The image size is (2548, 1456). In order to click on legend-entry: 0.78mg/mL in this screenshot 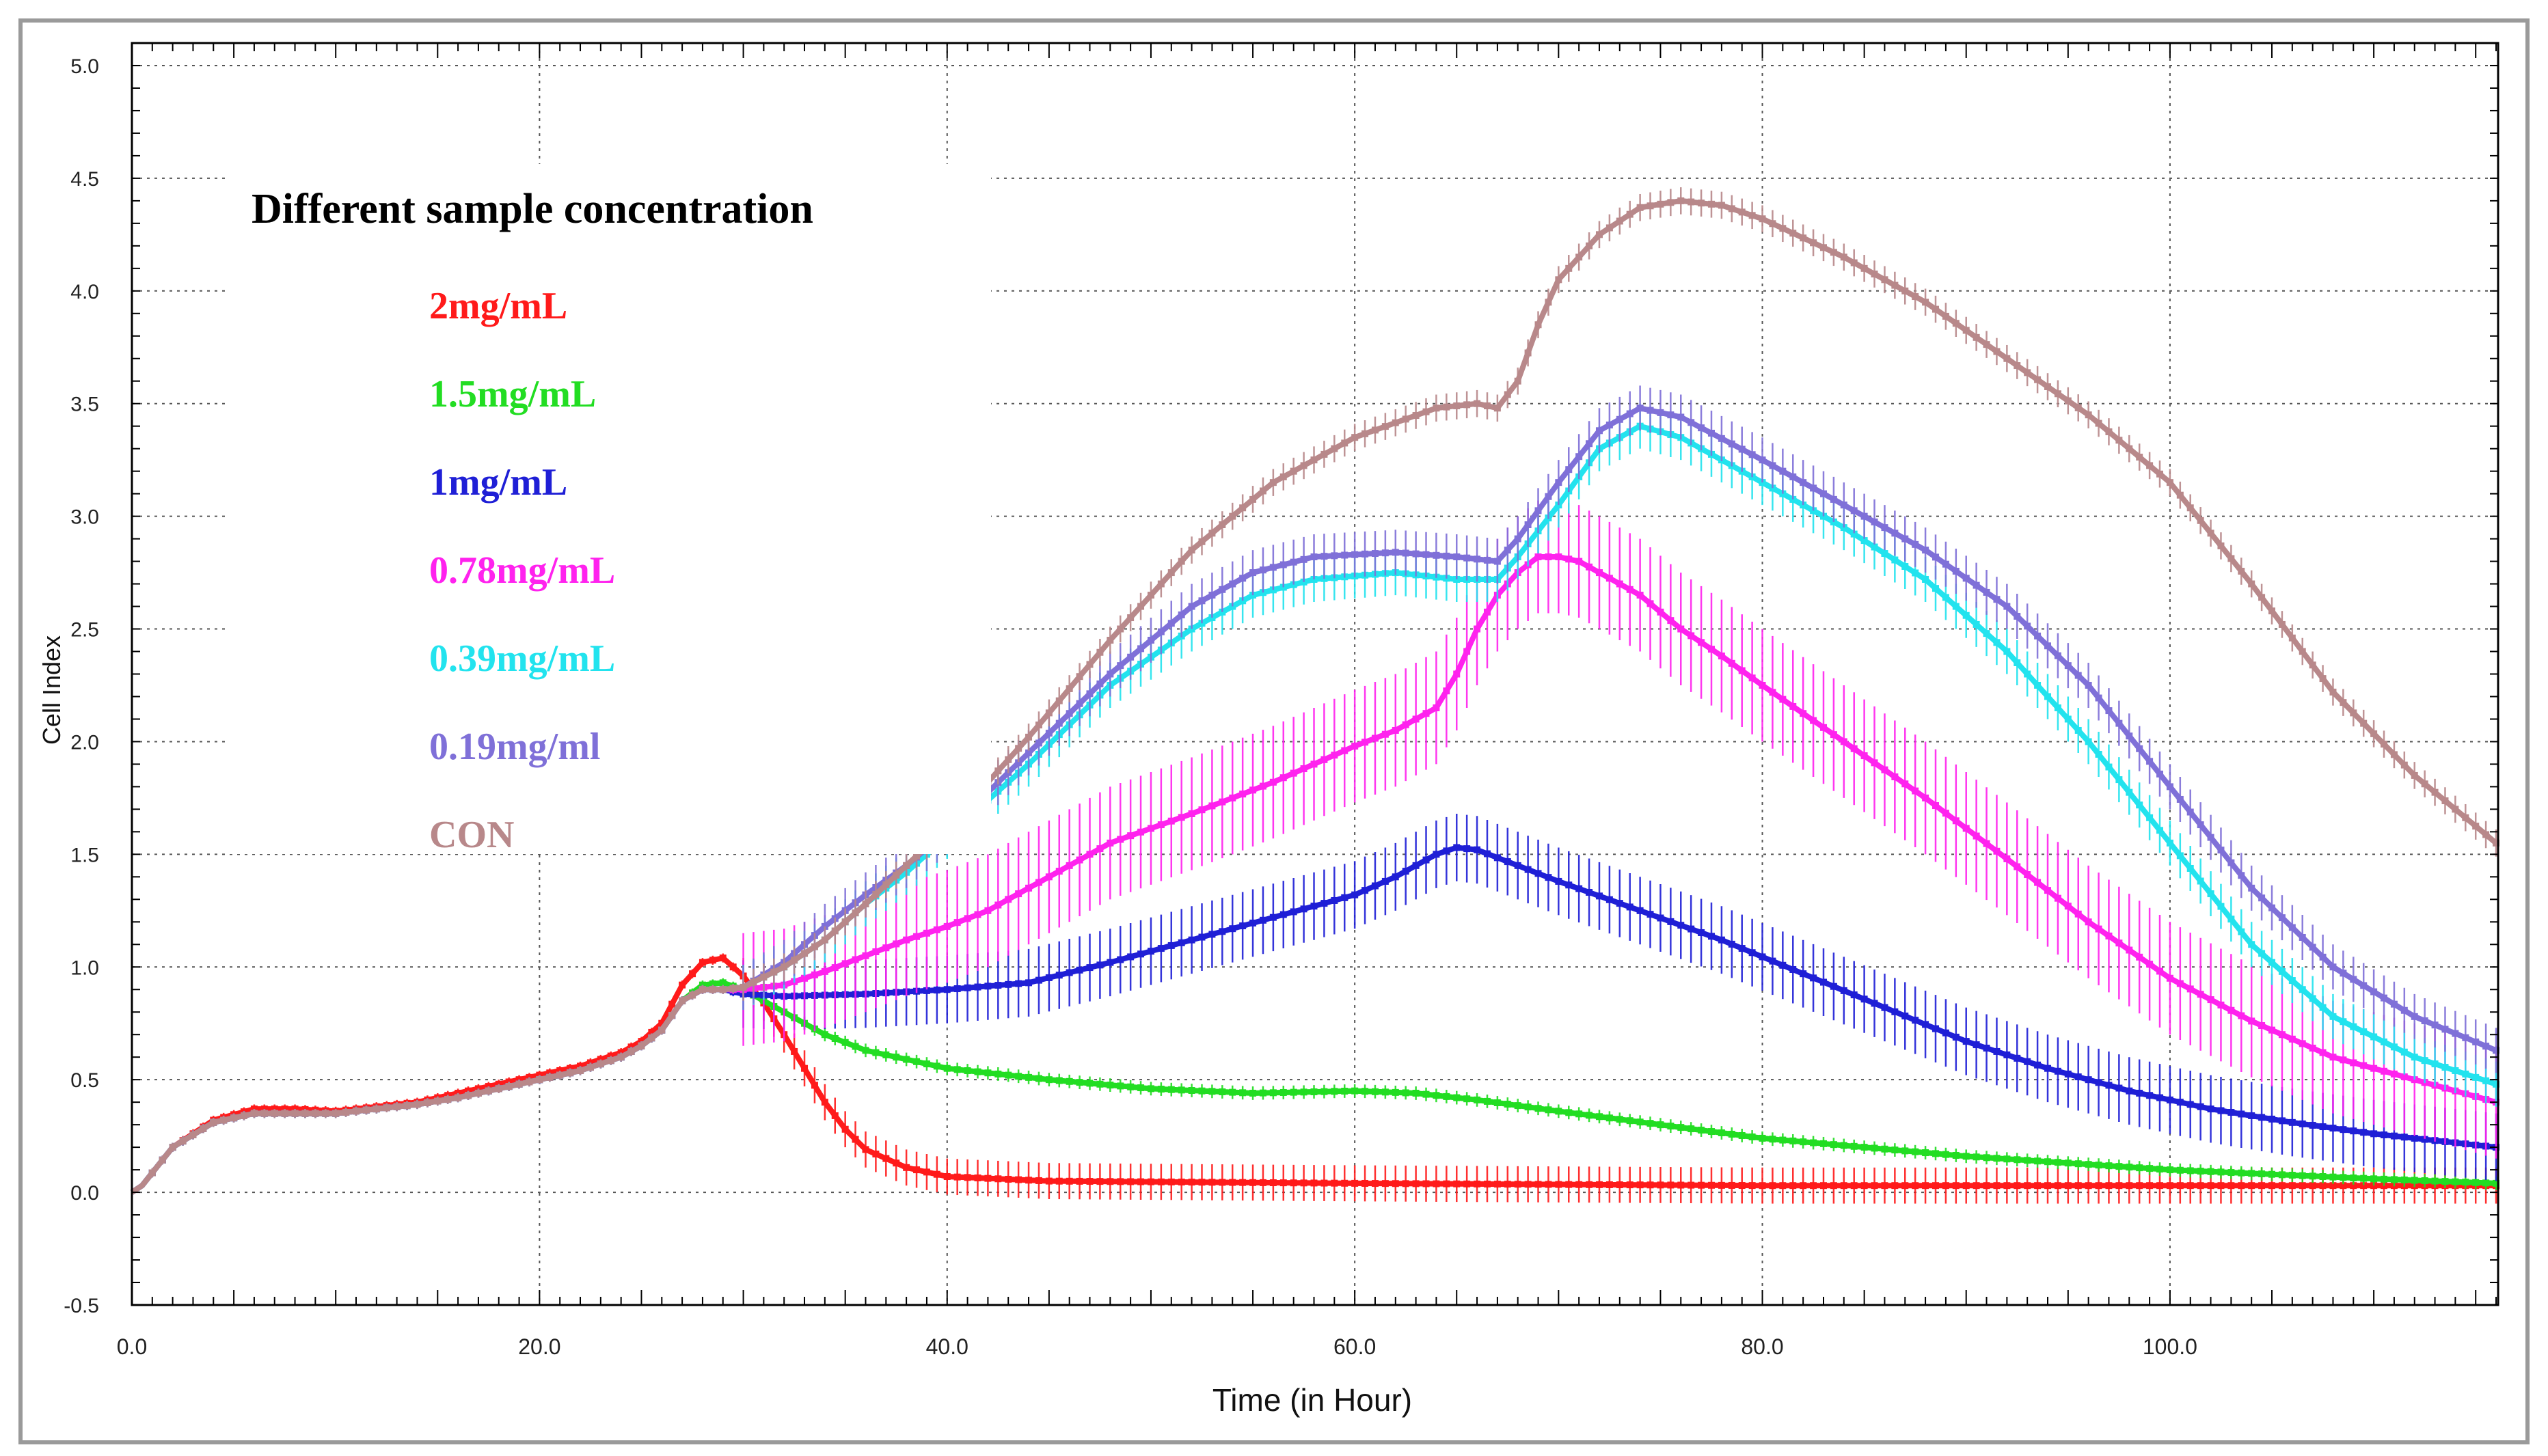, I will do `click(522, 570)`.